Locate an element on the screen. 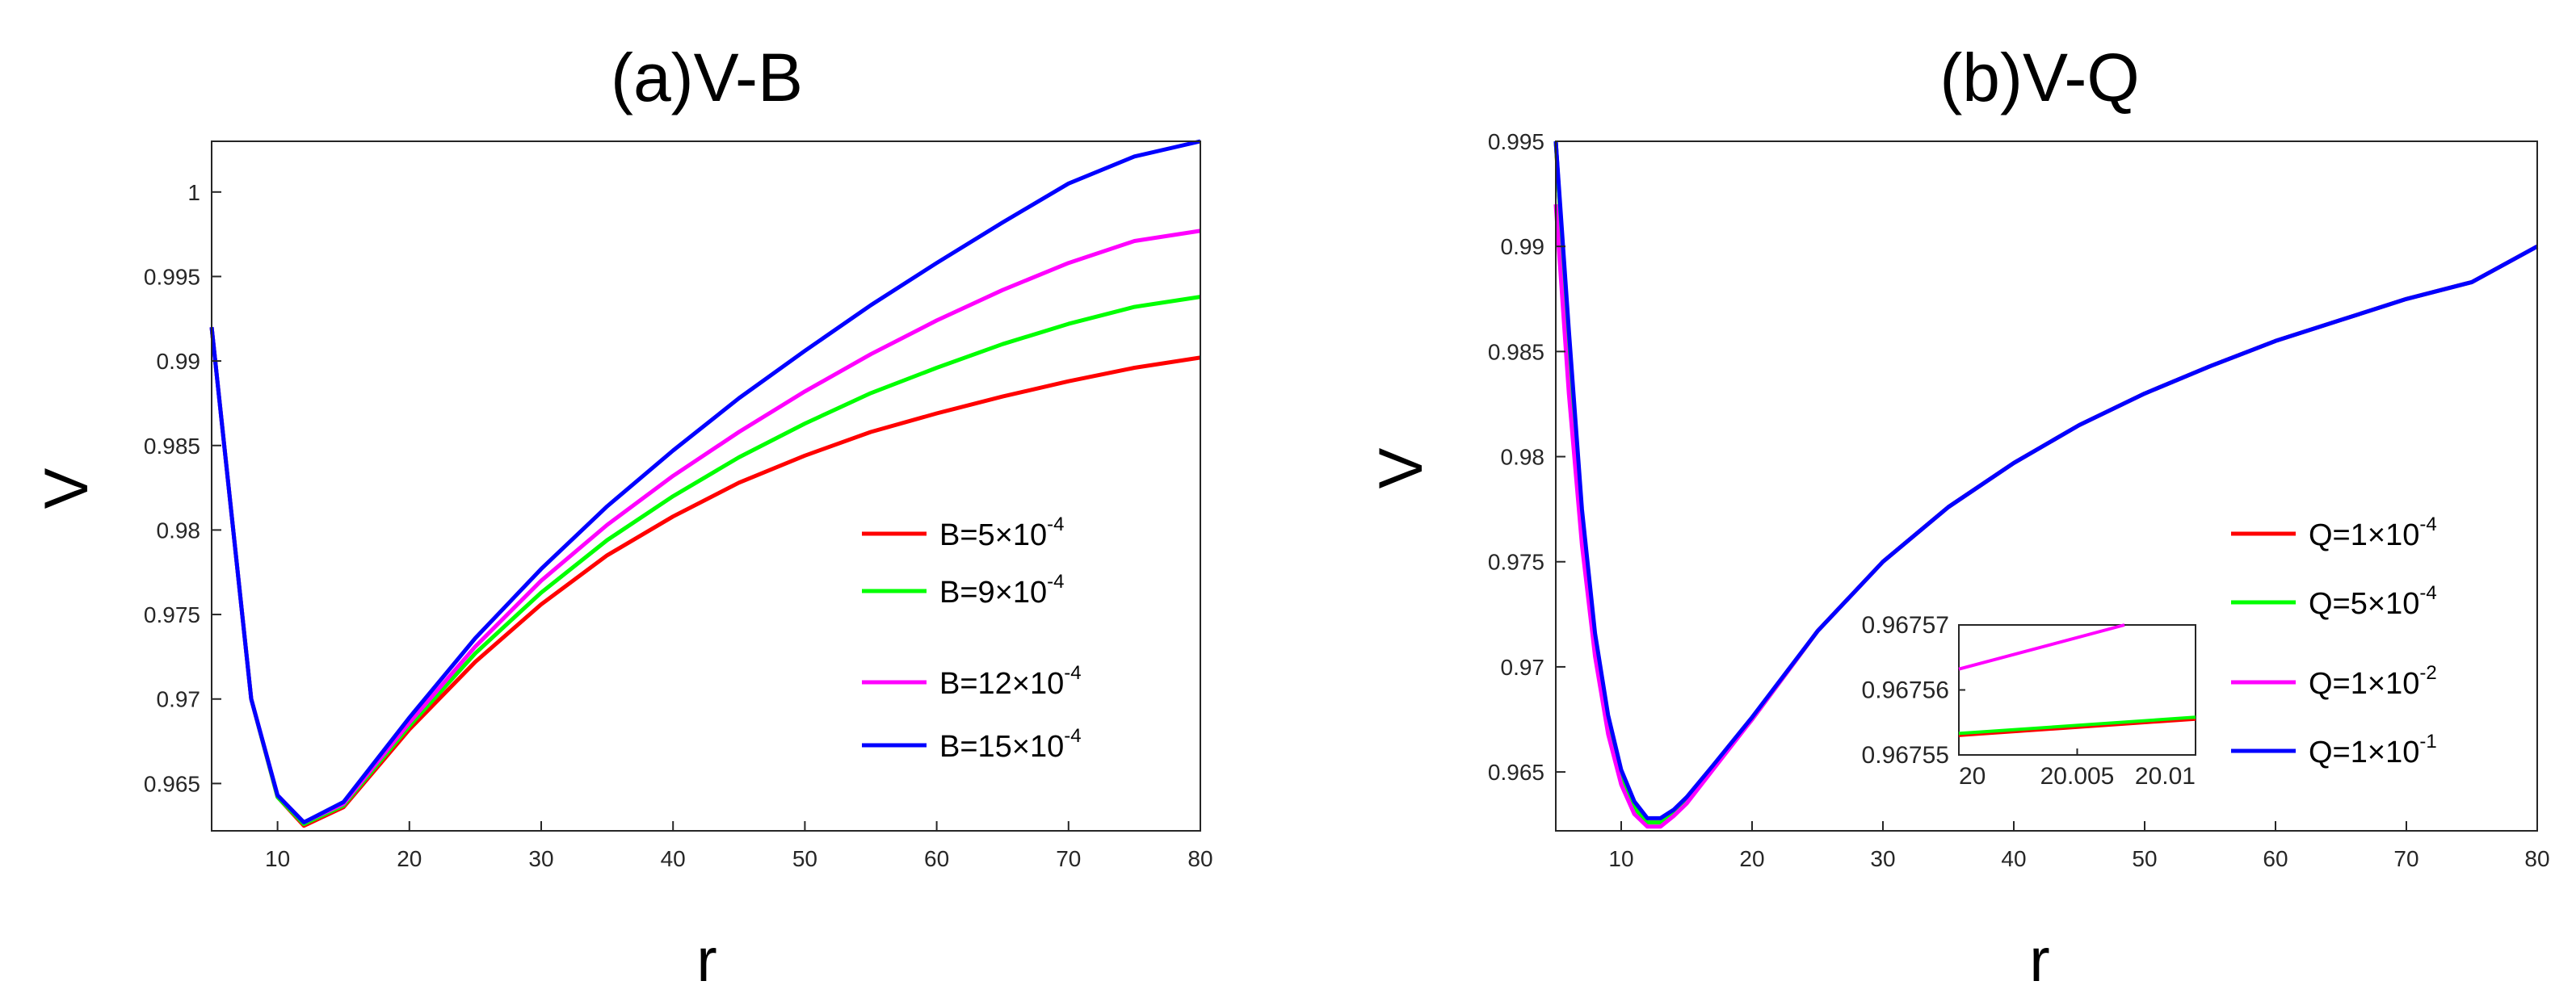  panel-b-x-tick-label: 40 is located at coordinates (2013, 858).